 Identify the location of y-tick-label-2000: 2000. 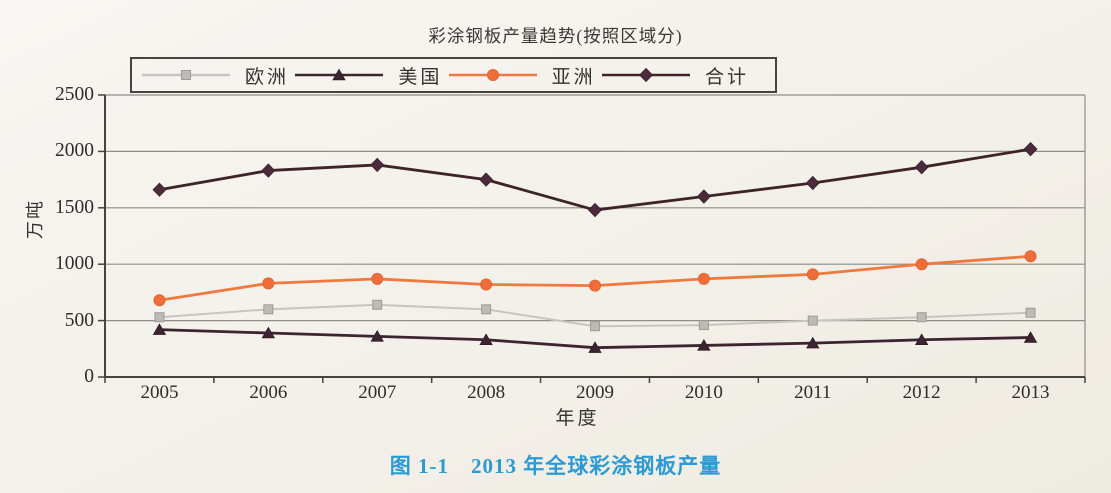
(74, 151).